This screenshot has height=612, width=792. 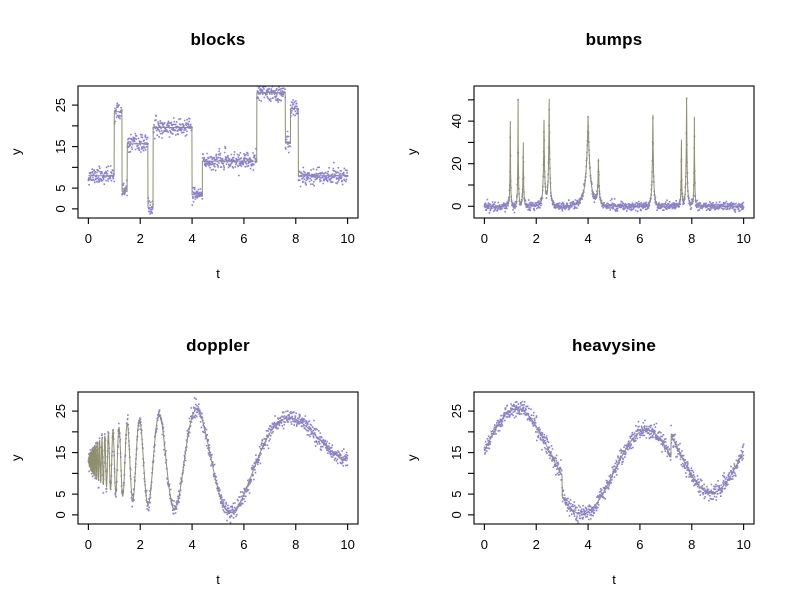 I want to click on bumps-plot-canvas: 0 2 4 6 8 10 0 20 40, so click(x=602, y=165).